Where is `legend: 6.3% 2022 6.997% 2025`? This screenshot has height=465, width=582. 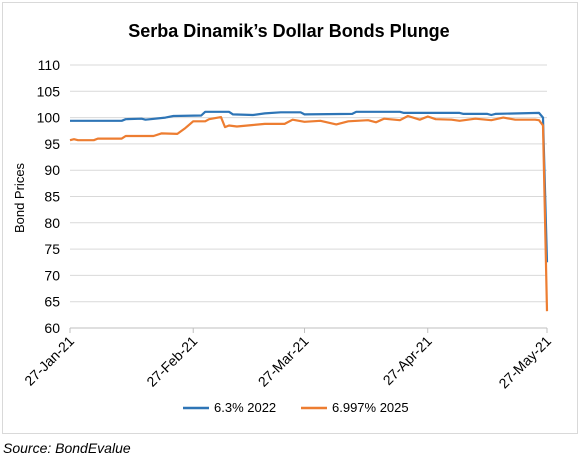
legend: 6.3% 2022 6.997% 2025 is located at coordinates (296, 407).